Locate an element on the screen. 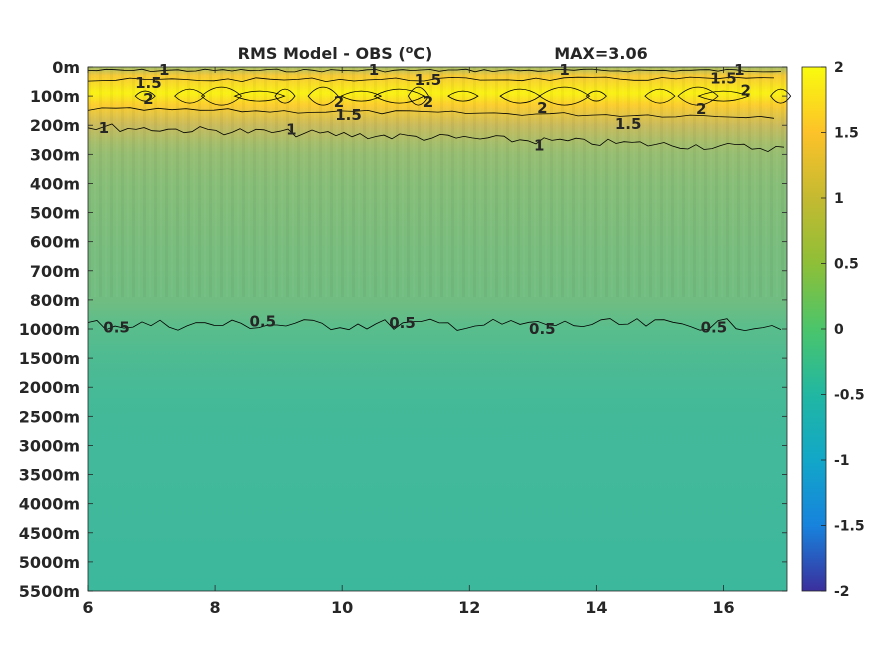  colorbar-tick-label: 1.5 is located at coordinates (846, 134).